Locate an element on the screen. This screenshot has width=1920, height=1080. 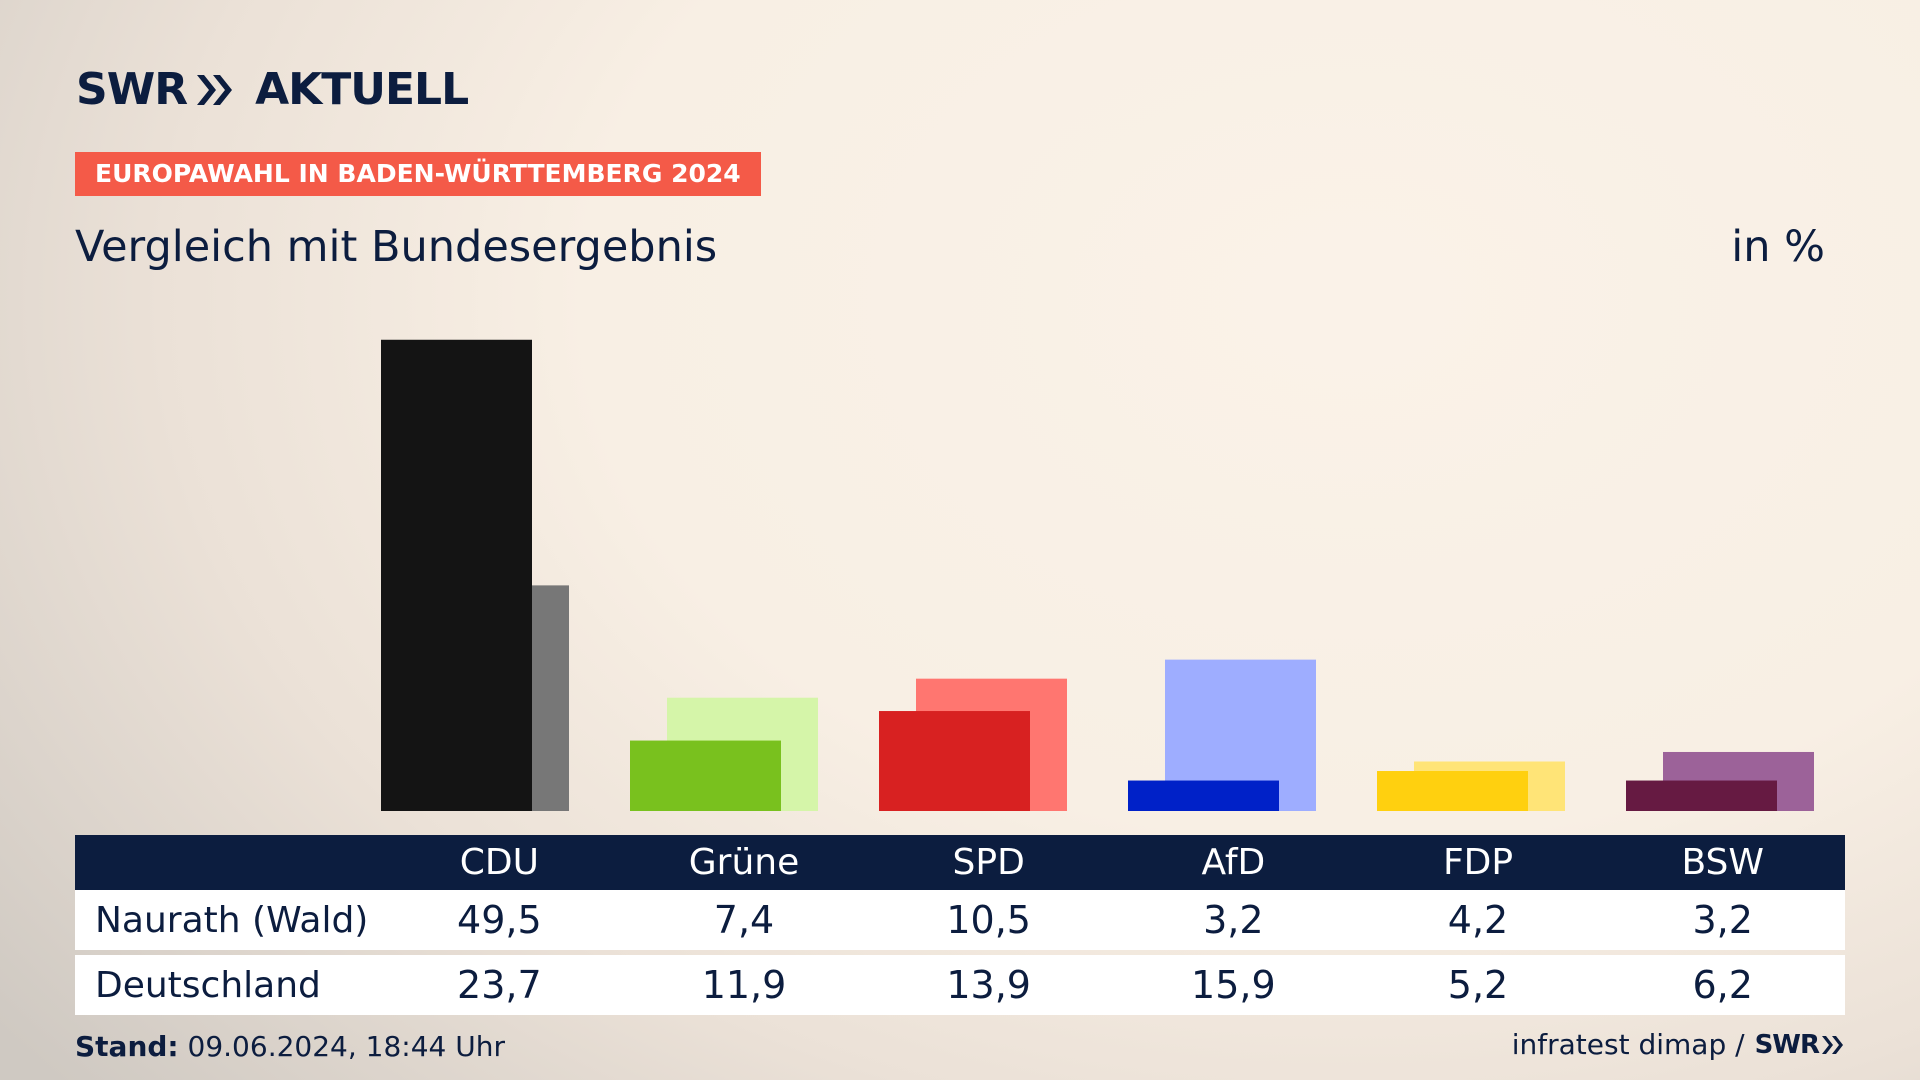
party-header-bsw: BSW is located at coordinates (1722, 862).